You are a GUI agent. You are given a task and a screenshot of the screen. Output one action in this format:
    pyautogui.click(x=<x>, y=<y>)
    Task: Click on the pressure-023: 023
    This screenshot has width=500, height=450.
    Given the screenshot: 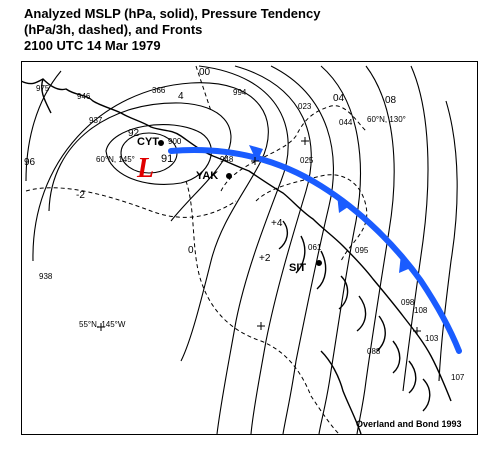 What is the action you would take?
    pyautogui.click(x=305, y=106)
    